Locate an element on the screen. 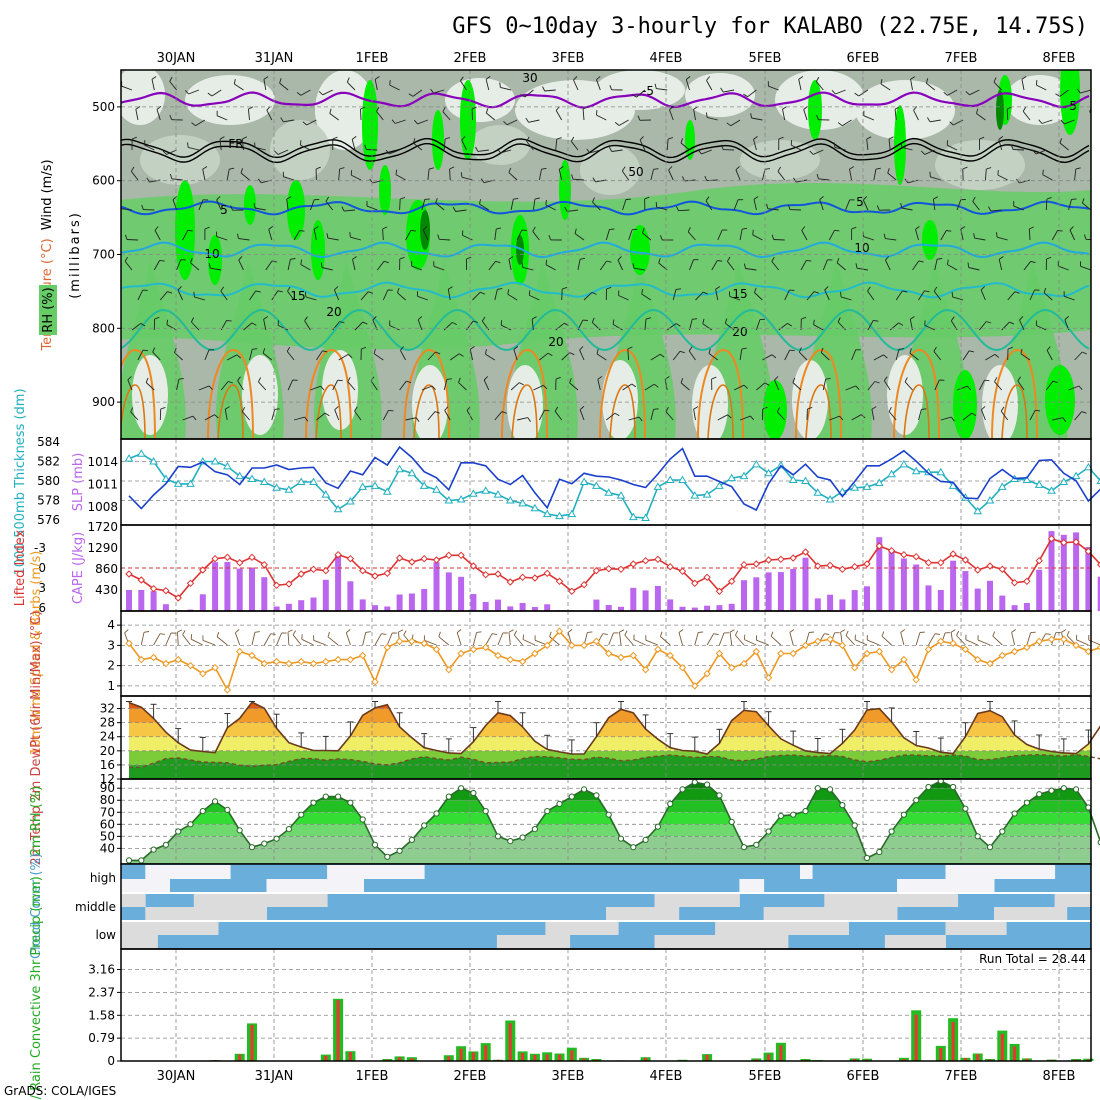 The height and width of the screenshot is (1100, 1100). cloud-cover-axis-label: Cloud Cover (%) is located at coordinates (36, 906).